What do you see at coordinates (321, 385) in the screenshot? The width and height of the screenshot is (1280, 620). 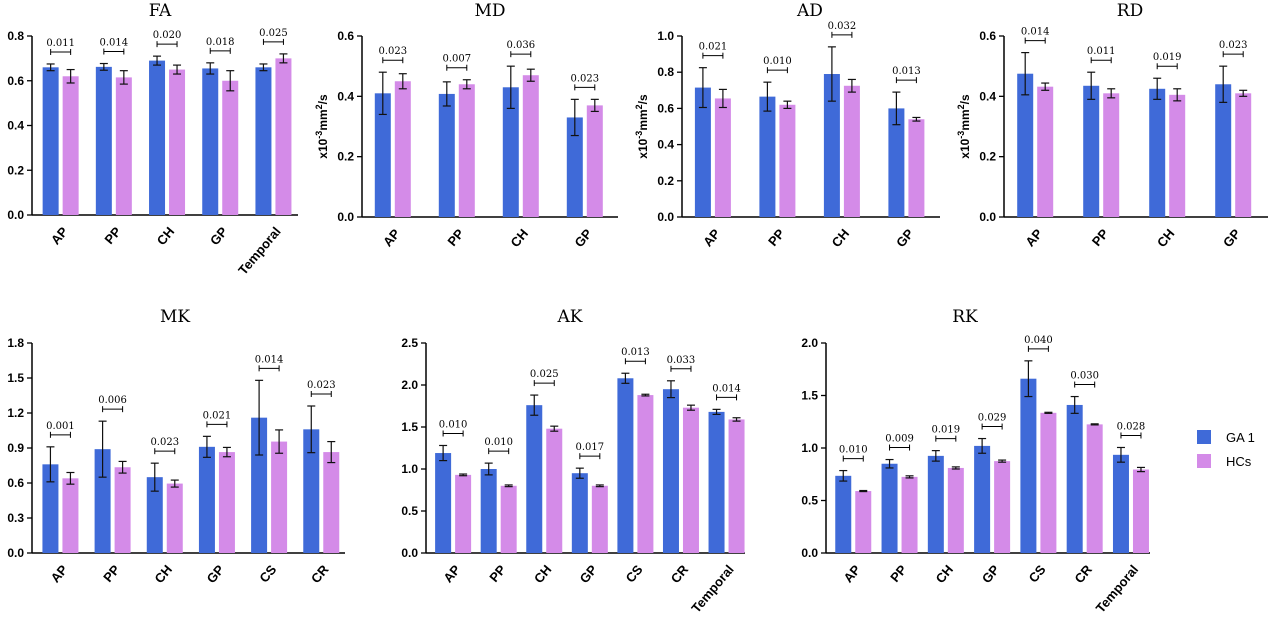 I see `p-value-label: 0.023` at bounding box center [321, 385].